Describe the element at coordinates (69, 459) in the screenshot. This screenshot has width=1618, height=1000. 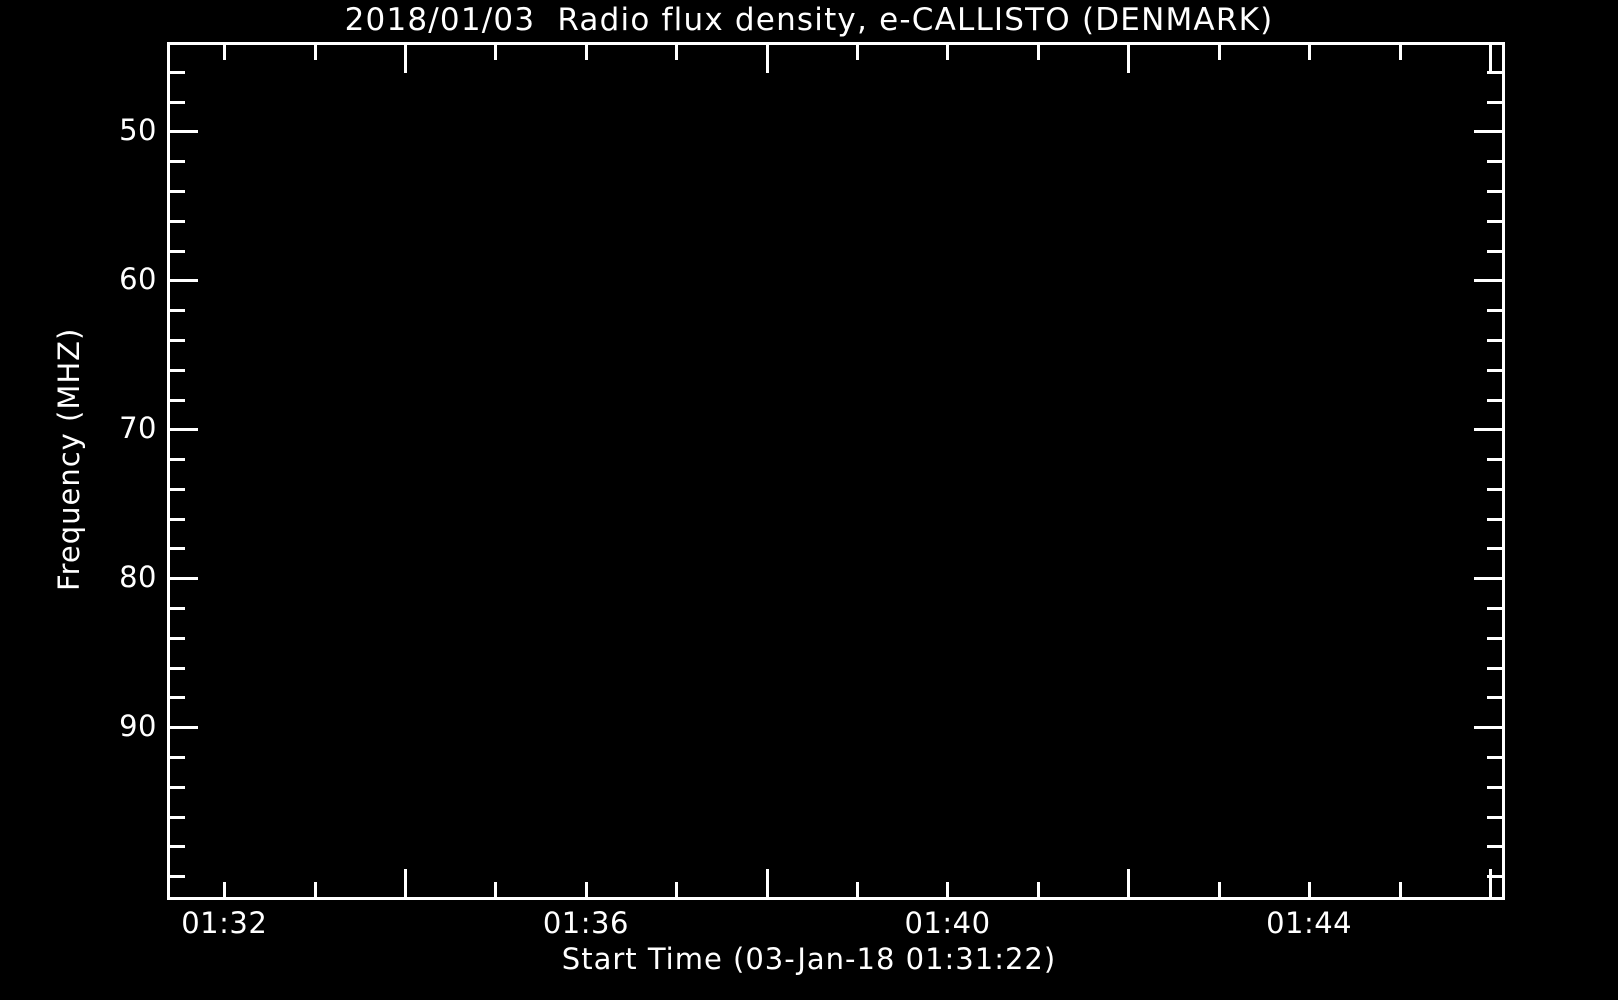
I see `y-axis-title: Frequency (MHZ)` at that location.